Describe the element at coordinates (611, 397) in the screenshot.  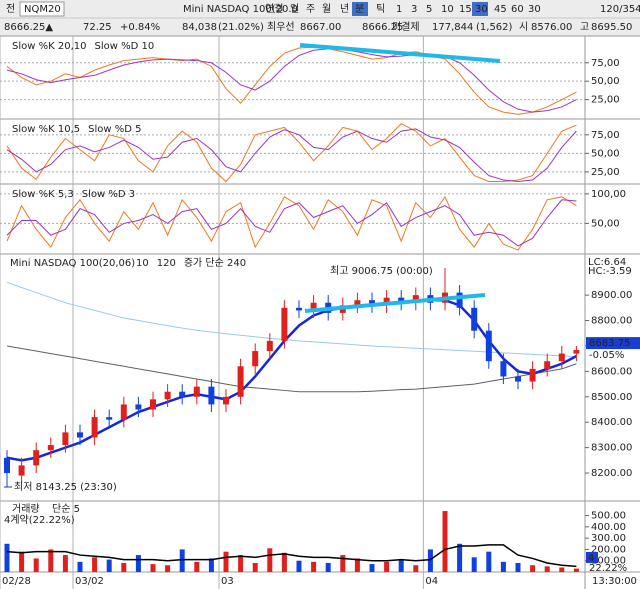
I see `y-tick-label: 8500.00` at that location.